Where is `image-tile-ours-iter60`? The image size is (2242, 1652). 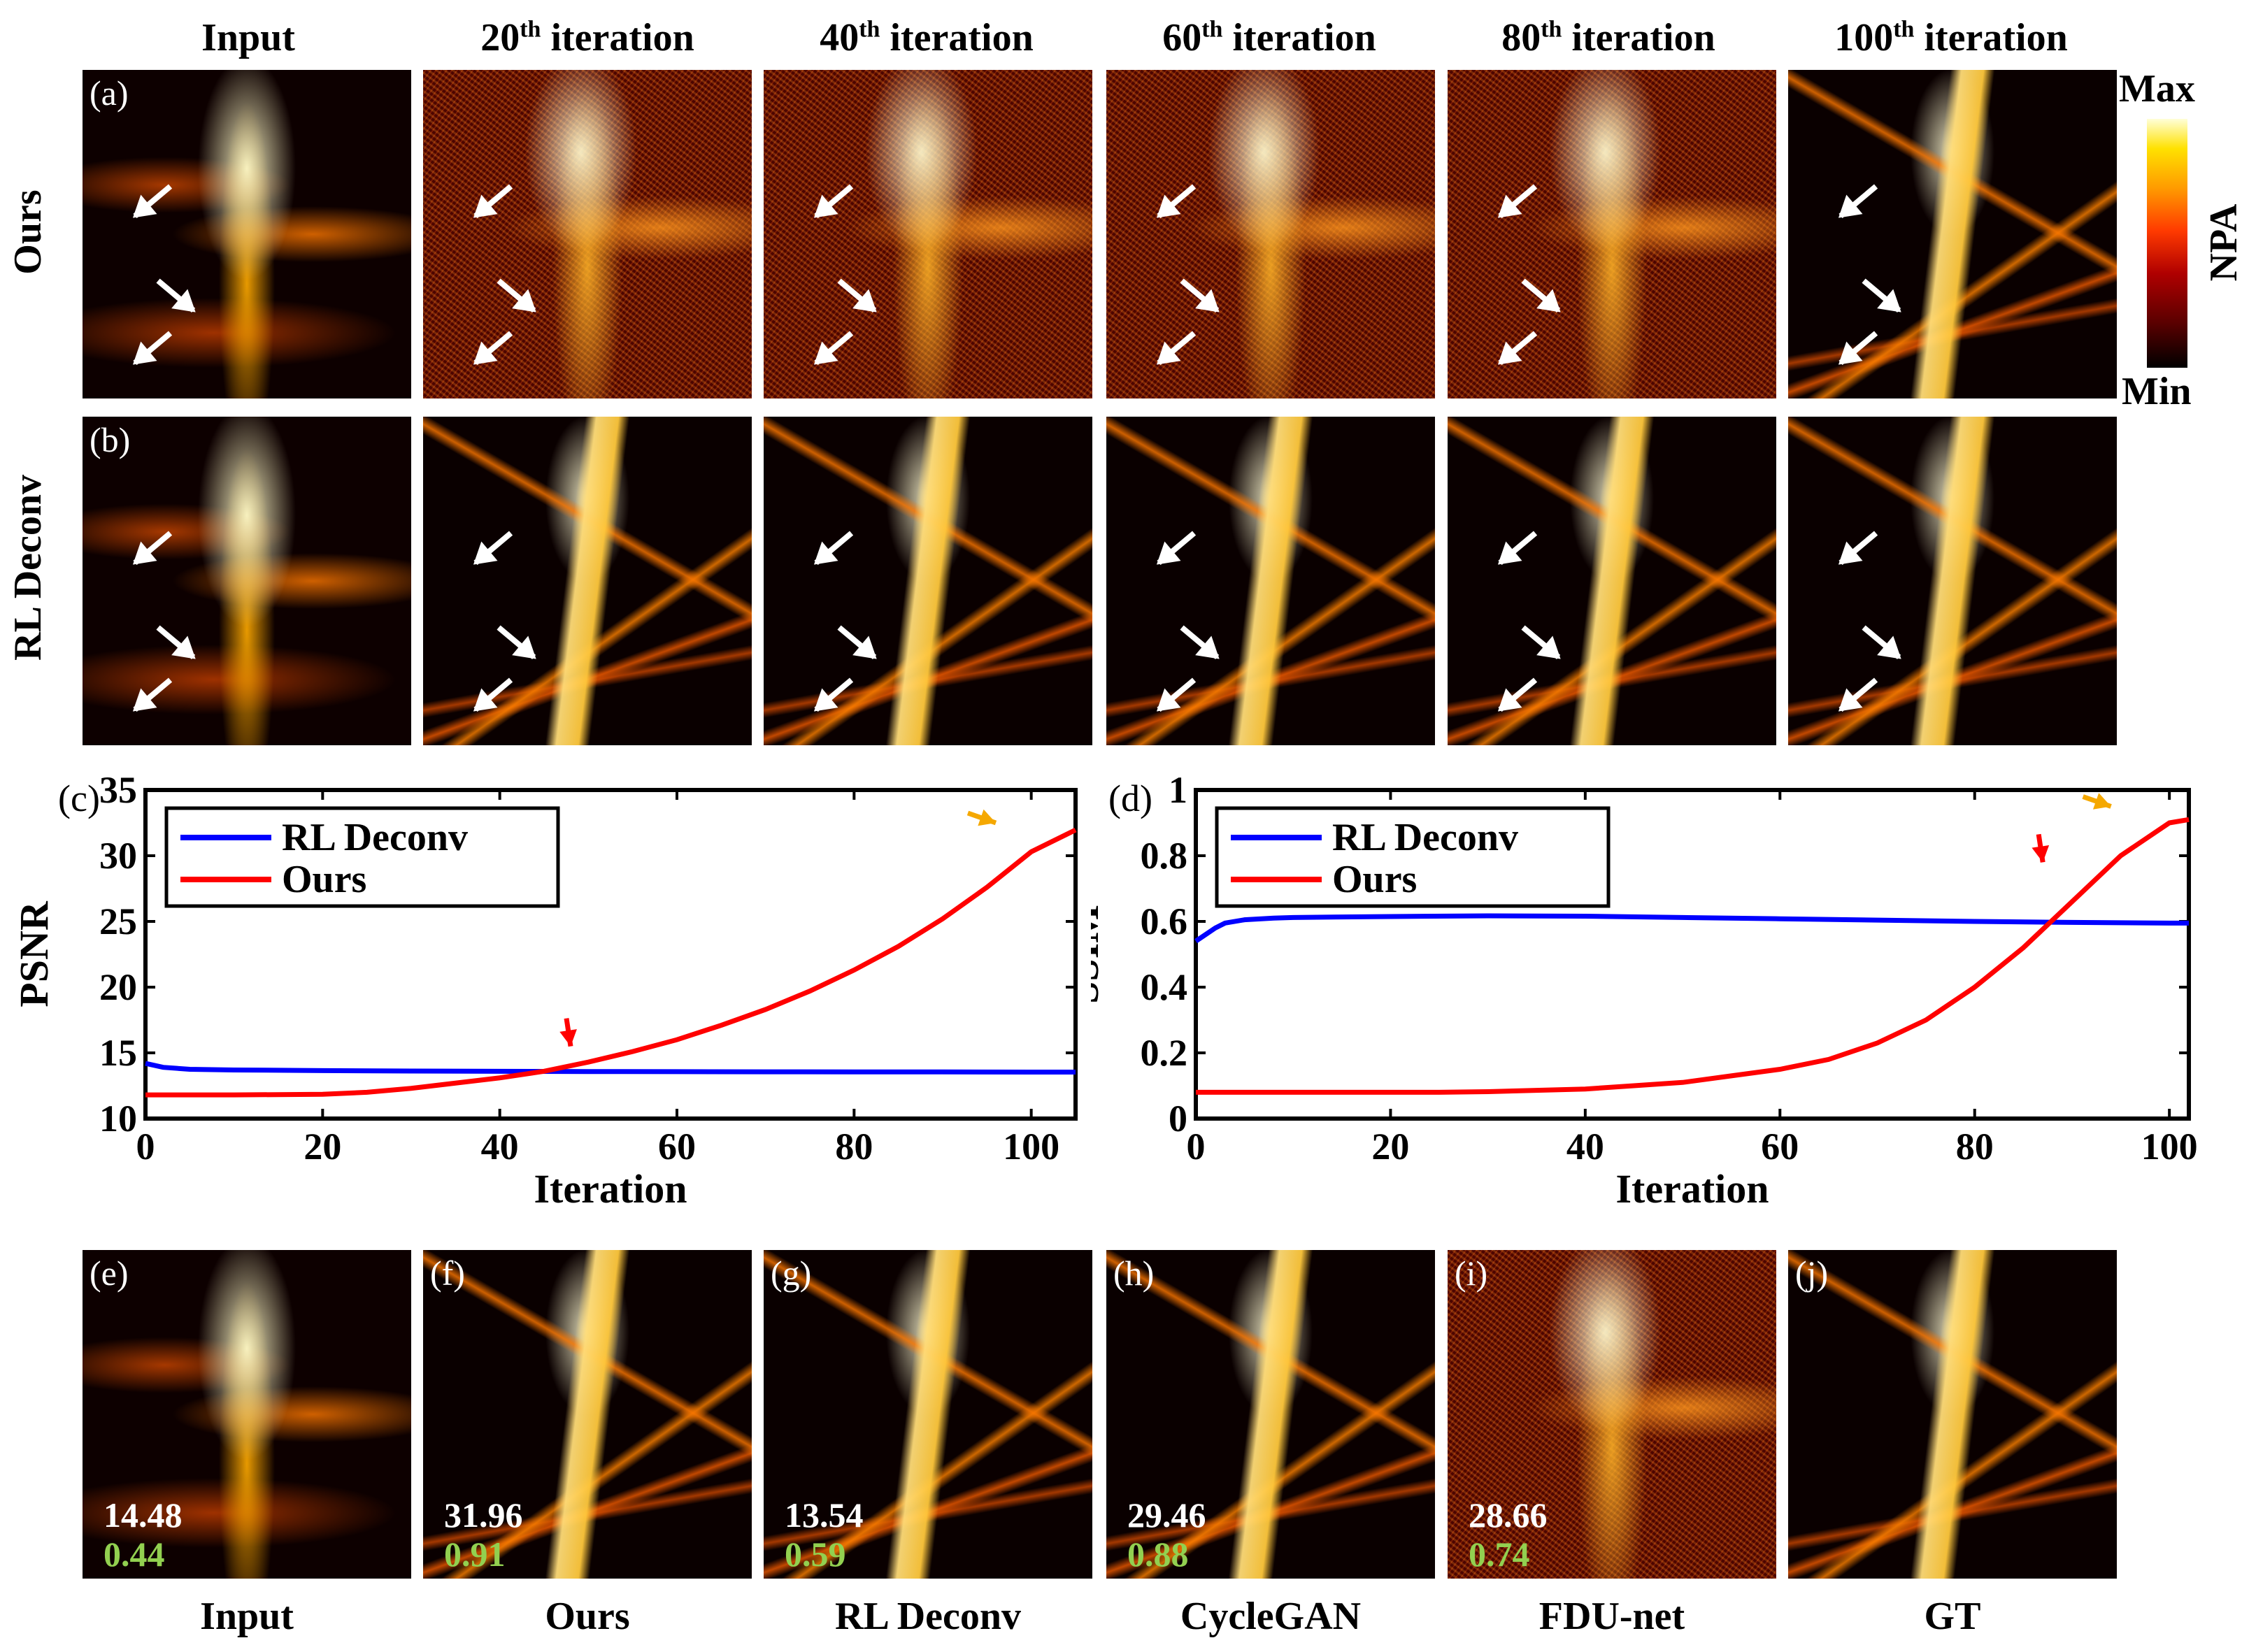
image-tile-ours-iter60 is located at coordinates (1270, 234).